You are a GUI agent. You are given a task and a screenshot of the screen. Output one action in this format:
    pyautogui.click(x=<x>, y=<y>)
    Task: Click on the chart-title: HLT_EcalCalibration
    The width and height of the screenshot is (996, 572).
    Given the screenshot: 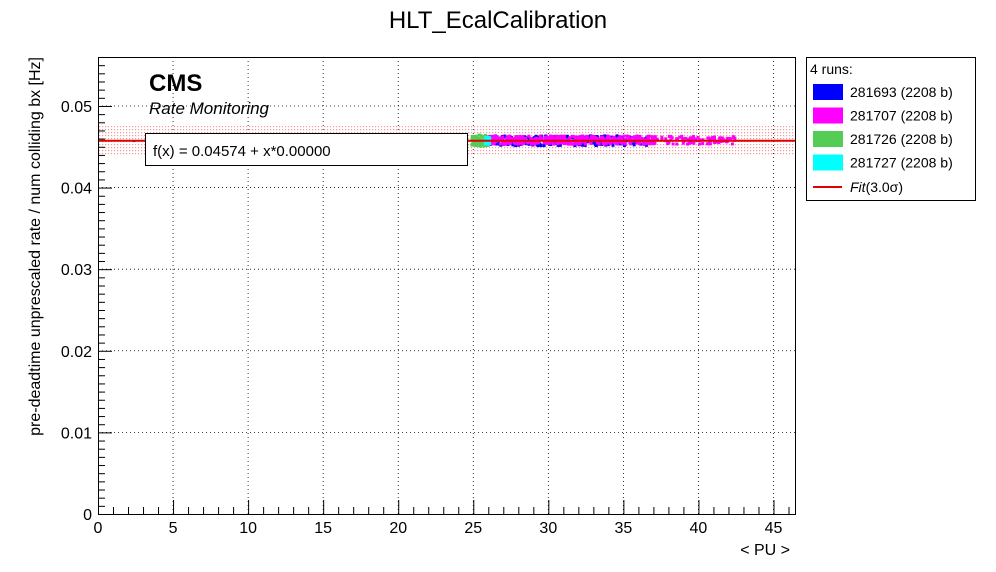 What is the action you would take?
    pyautogui.click(x=498, y=20)
    